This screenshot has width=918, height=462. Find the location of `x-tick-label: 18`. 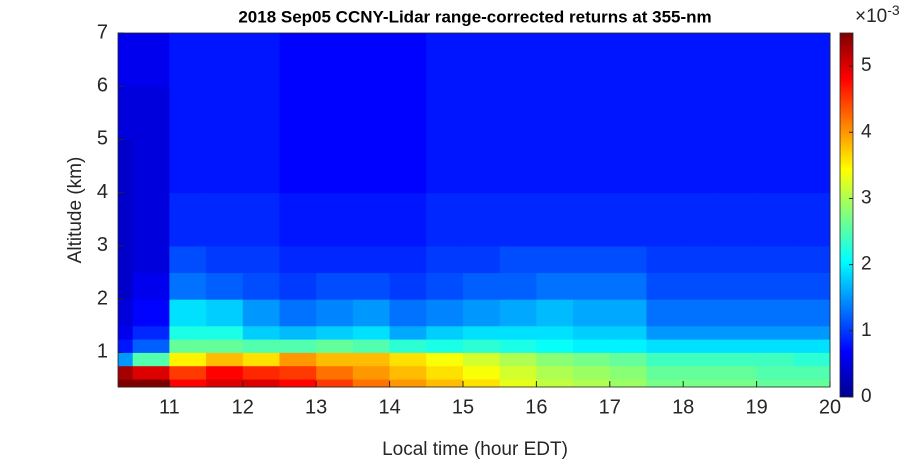

x-tick-label: 18 is located at coordinates (683, 407).